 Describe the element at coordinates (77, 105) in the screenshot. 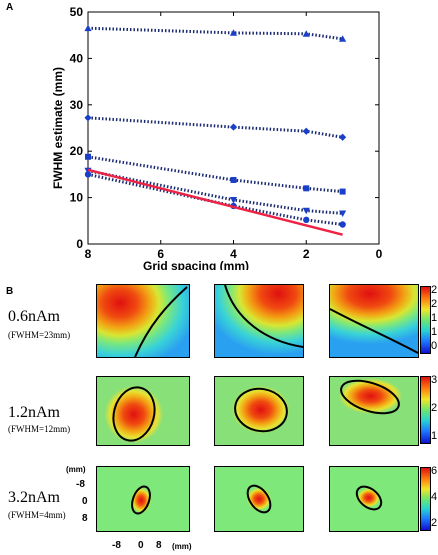

I see `y-tick-label: 30` at that location.